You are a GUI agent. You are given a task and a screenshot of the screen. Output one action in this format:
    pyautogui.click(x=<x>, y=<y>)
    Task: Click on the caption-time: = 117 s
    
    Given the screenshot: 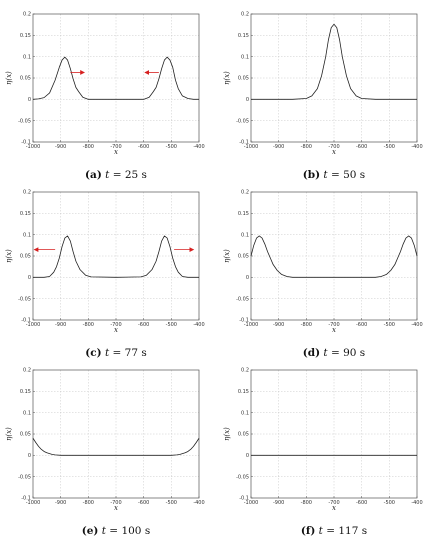 What is the action you would take?
    pyautogui.click(x=345, y=531)
    